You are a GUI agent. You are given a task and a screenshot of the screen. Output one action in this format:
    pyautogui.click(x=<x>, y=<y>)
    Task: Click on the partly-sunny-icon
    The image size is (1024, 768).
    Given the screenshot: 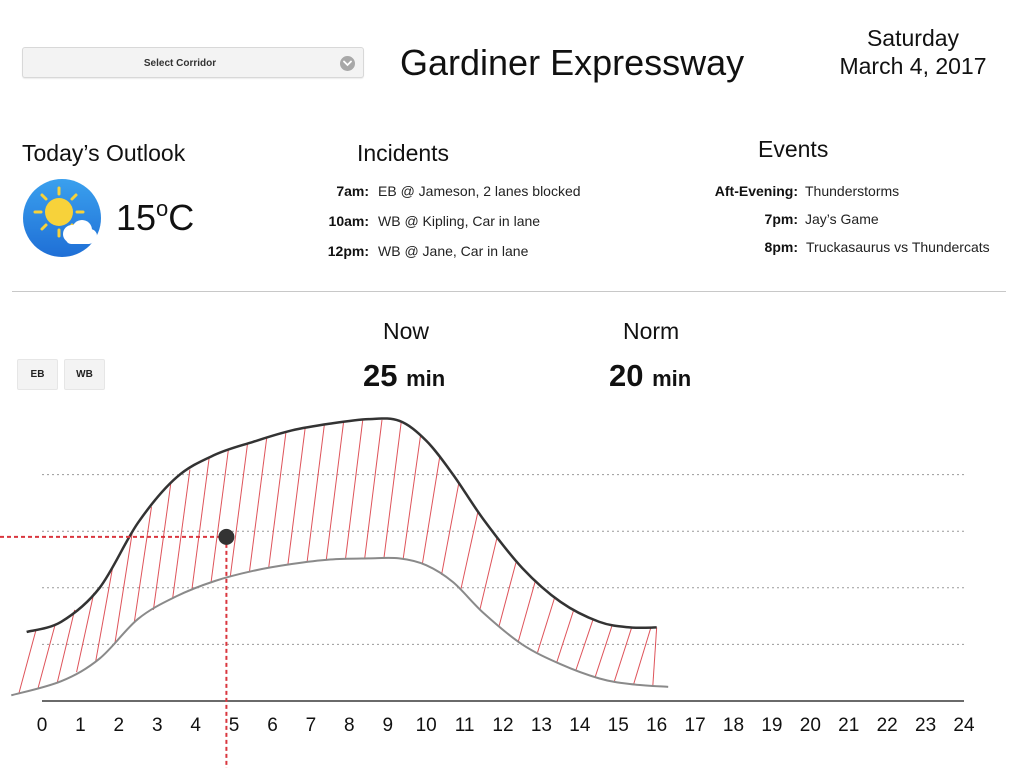 What is the action you would take?
    pyautogui.click(x=62, y=218)
    